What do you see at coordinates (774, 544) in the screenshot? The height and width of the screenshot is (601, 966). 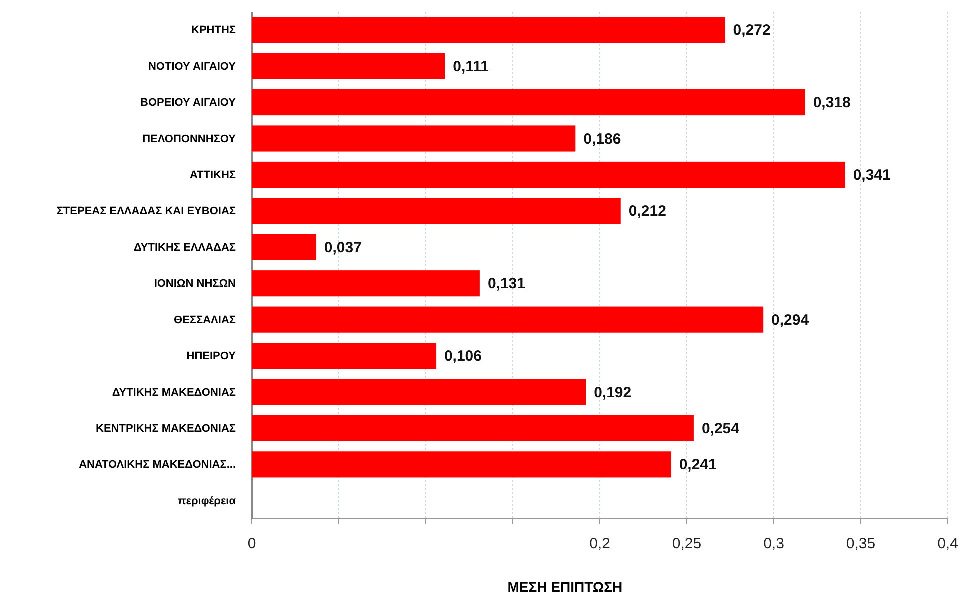 I see `x-tick-label: 0,3` at bounding box center [774, 544].